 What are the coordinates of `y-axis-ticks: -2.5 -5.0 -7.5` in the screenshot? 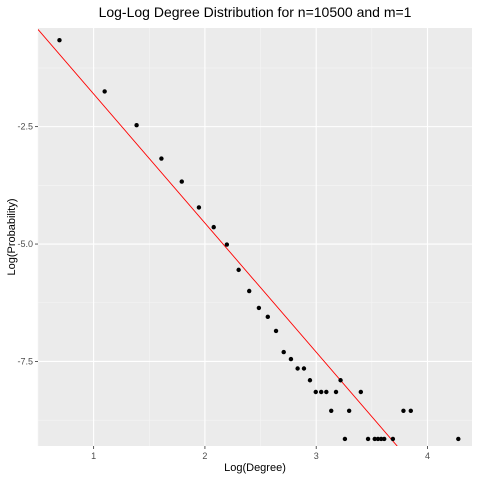 It's located at (27, 244).